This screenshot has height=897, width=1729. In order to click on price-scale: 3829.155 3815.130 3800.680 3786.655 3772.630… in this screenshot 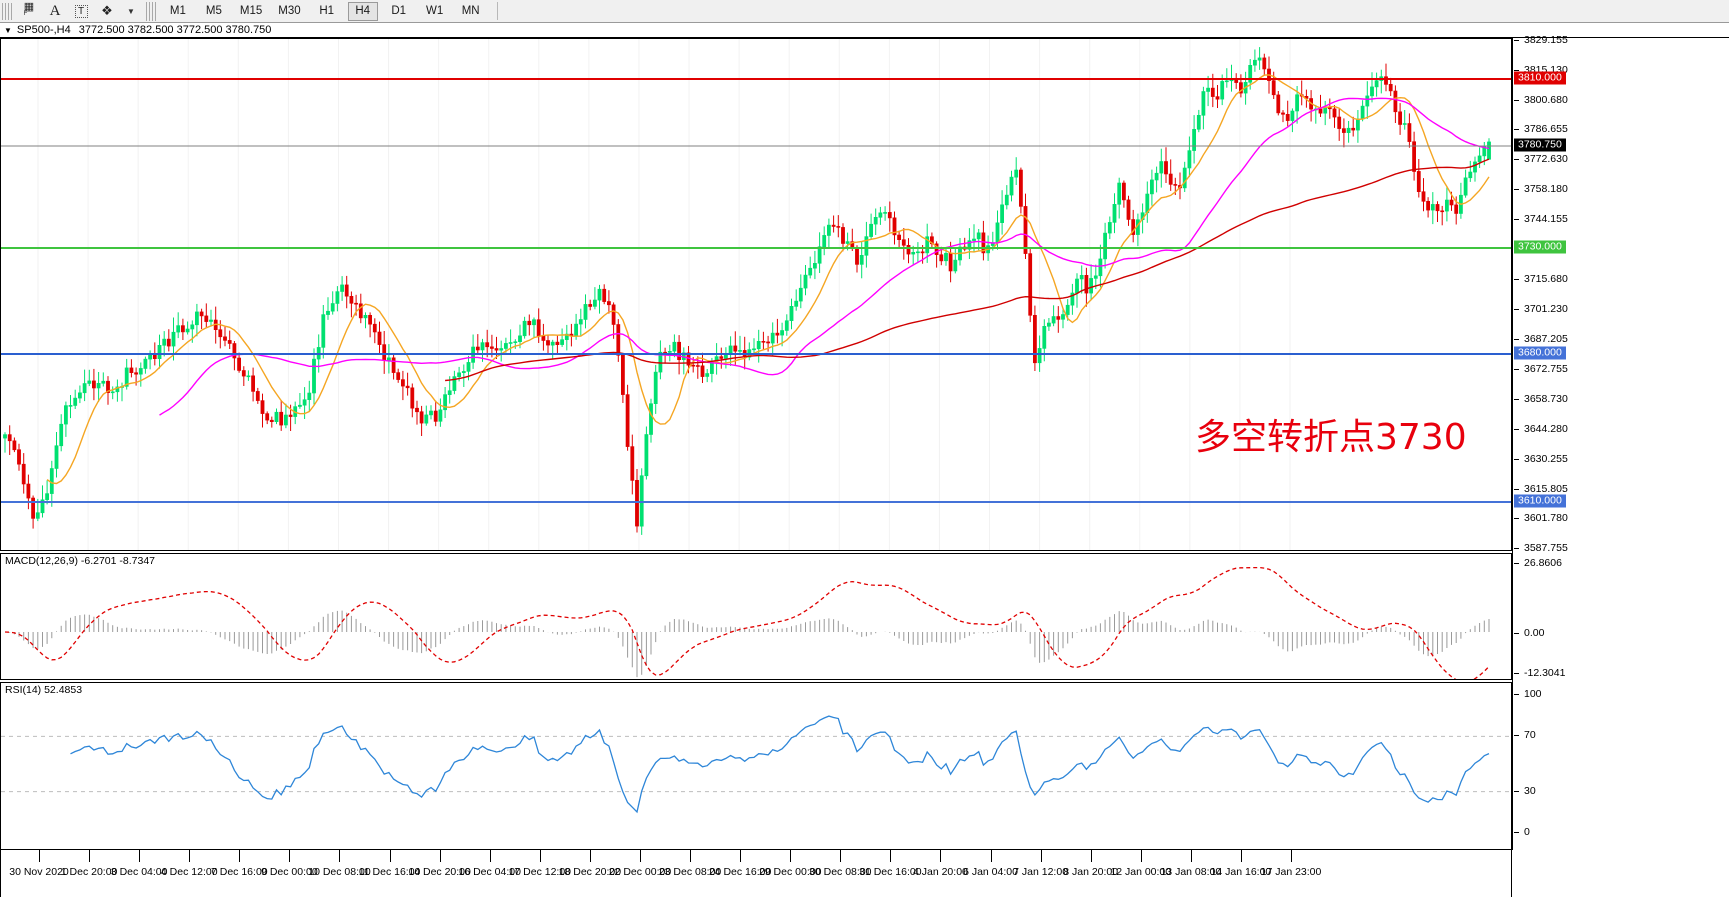, I will do `click(1620, 294)`.